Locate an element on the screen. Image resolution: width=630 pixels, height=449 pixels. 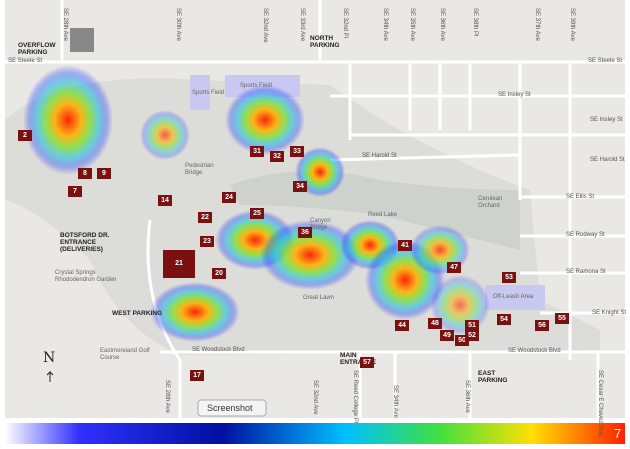
entrance-label: MAIN ENTRANCE is located at coordinates (358, 359).